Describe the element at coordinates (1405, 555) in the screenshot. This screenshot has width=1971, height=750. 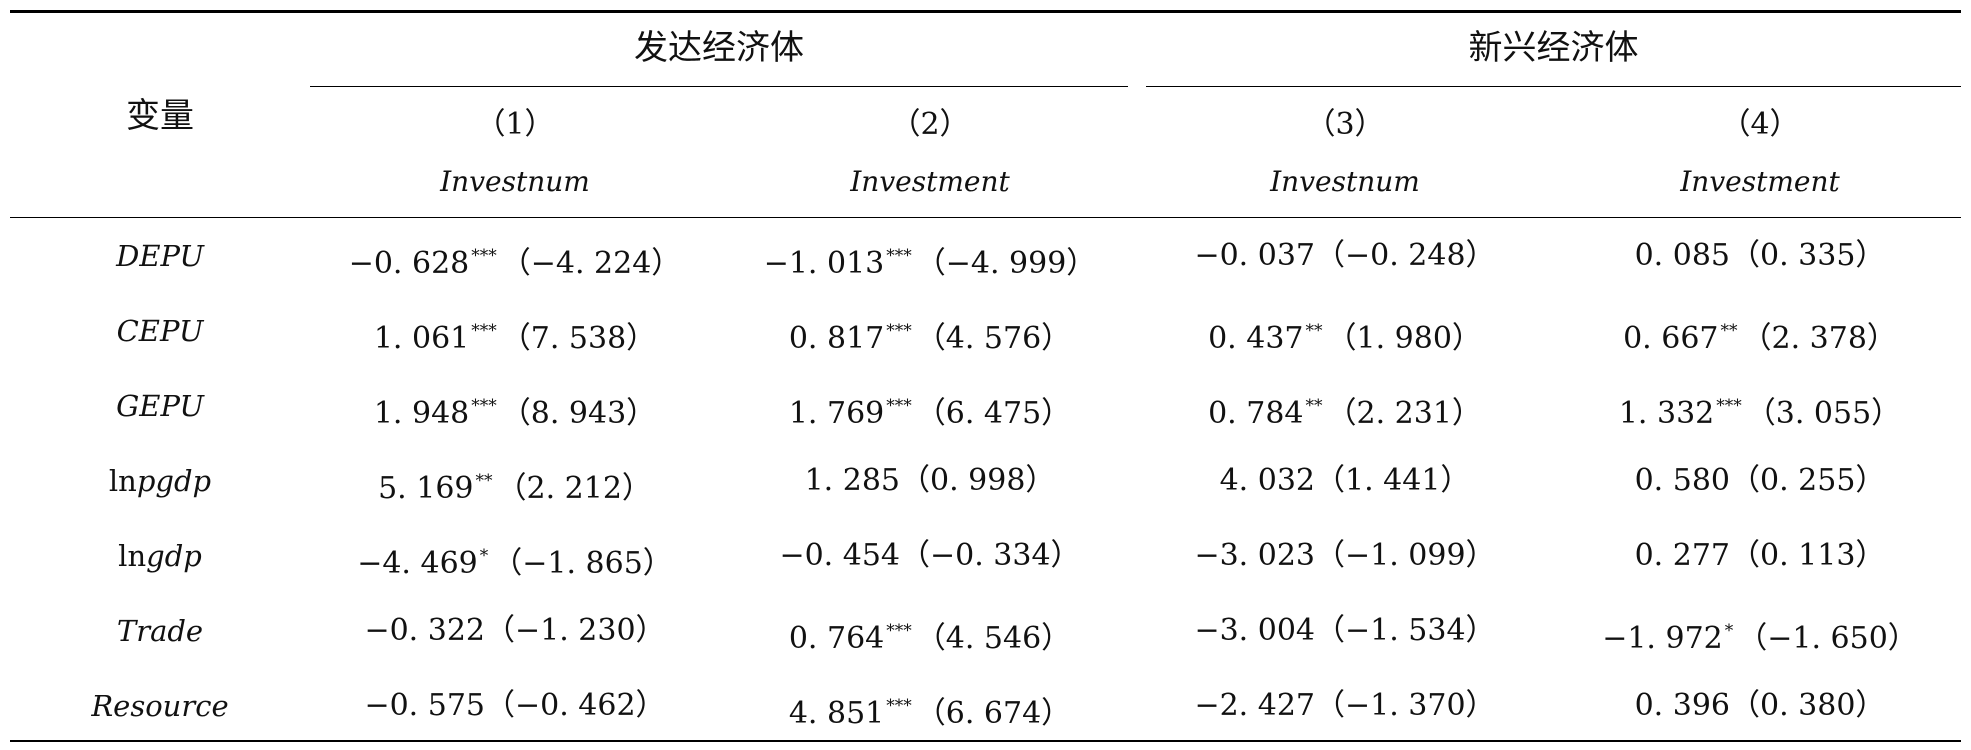
I see `t-statistic: （−1. 099）` at that location.